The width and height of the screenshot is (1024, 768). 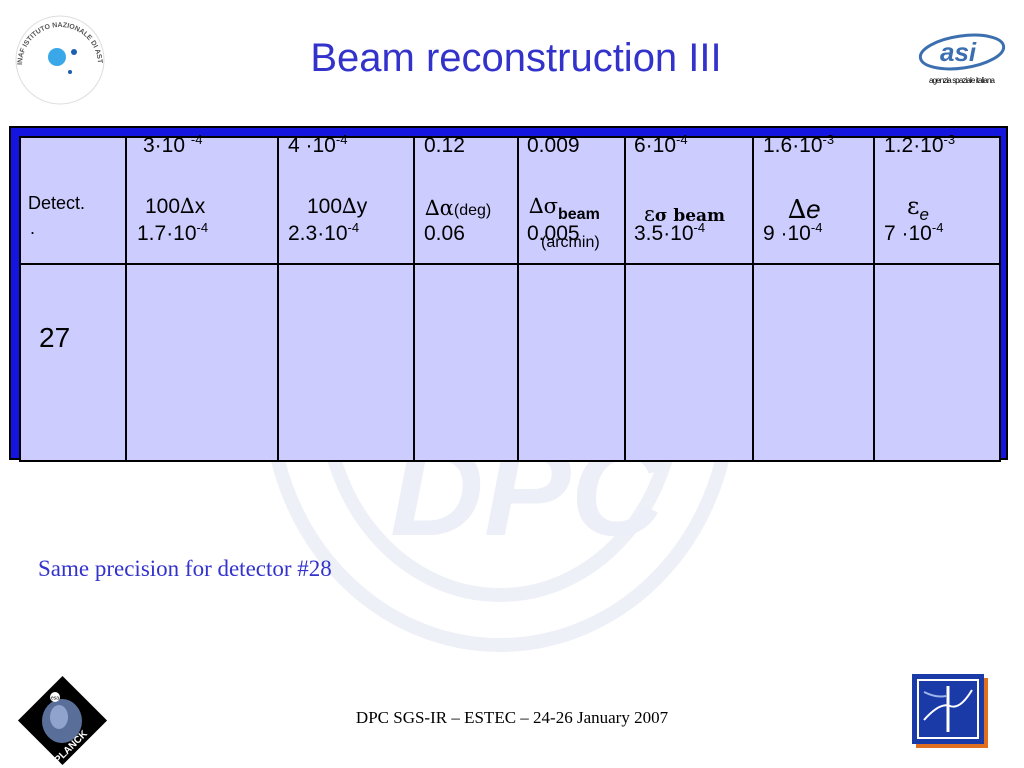 What do you see at coordinates (553, 145) in the screenshot?
I see `value-dsigma-1: 0.009` at bounding box center [553, 145].